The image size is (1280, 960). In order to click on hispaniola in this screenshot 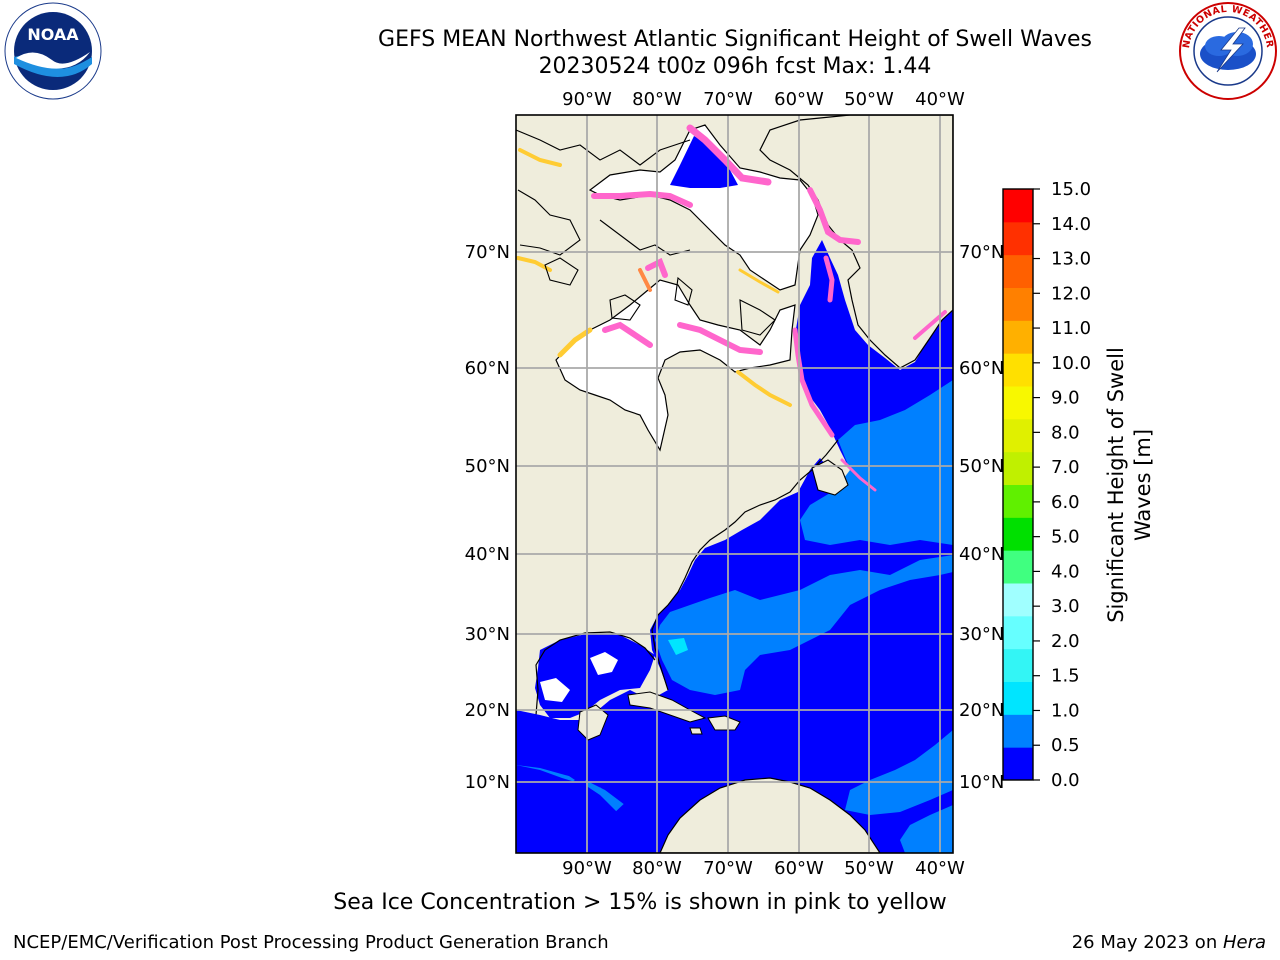, I will do `click(724, 723)`.